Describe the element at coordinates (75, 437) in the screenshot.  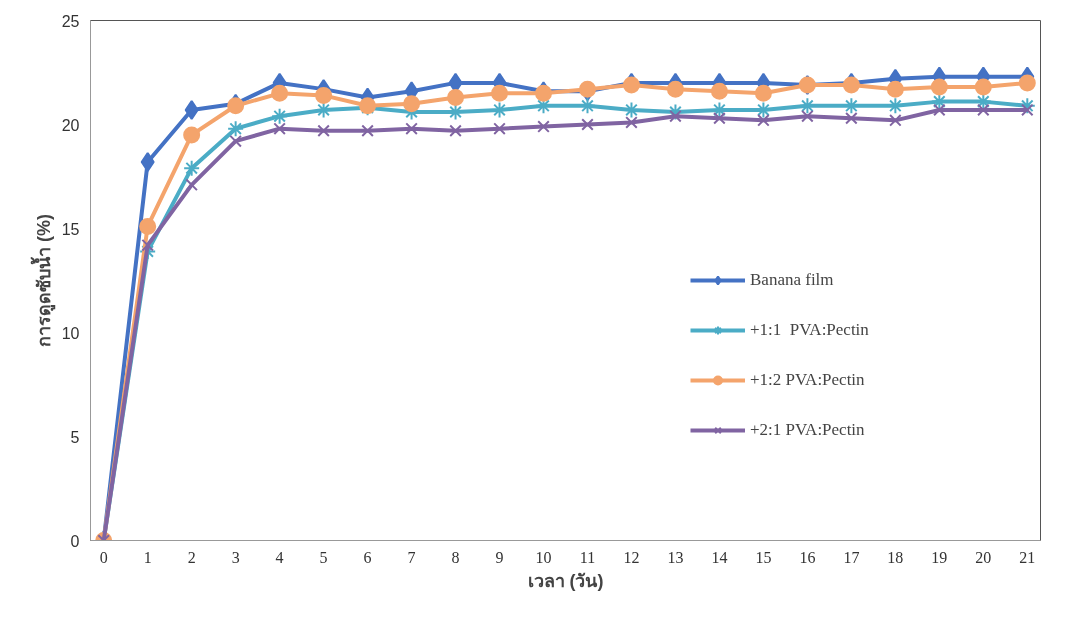
I see `y-tick-label: 5` at that location.